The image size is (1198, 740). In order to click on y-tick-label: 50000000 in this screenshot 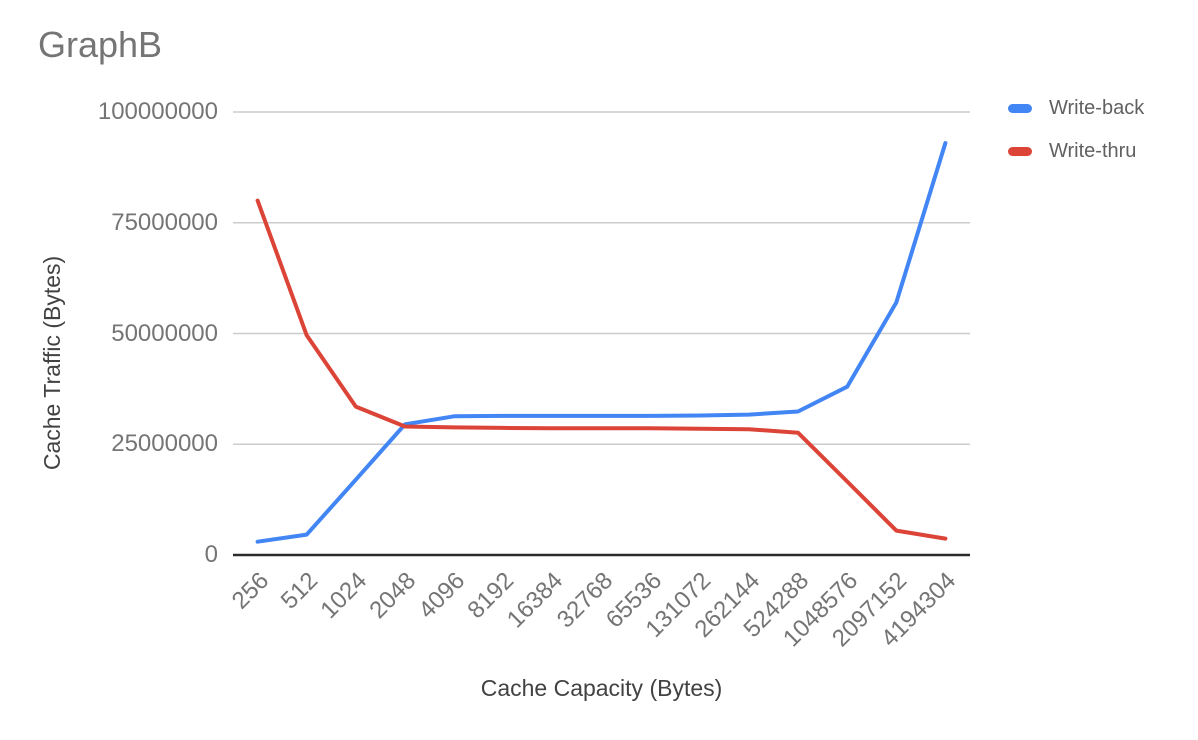, I will do `click(164, 333)`.